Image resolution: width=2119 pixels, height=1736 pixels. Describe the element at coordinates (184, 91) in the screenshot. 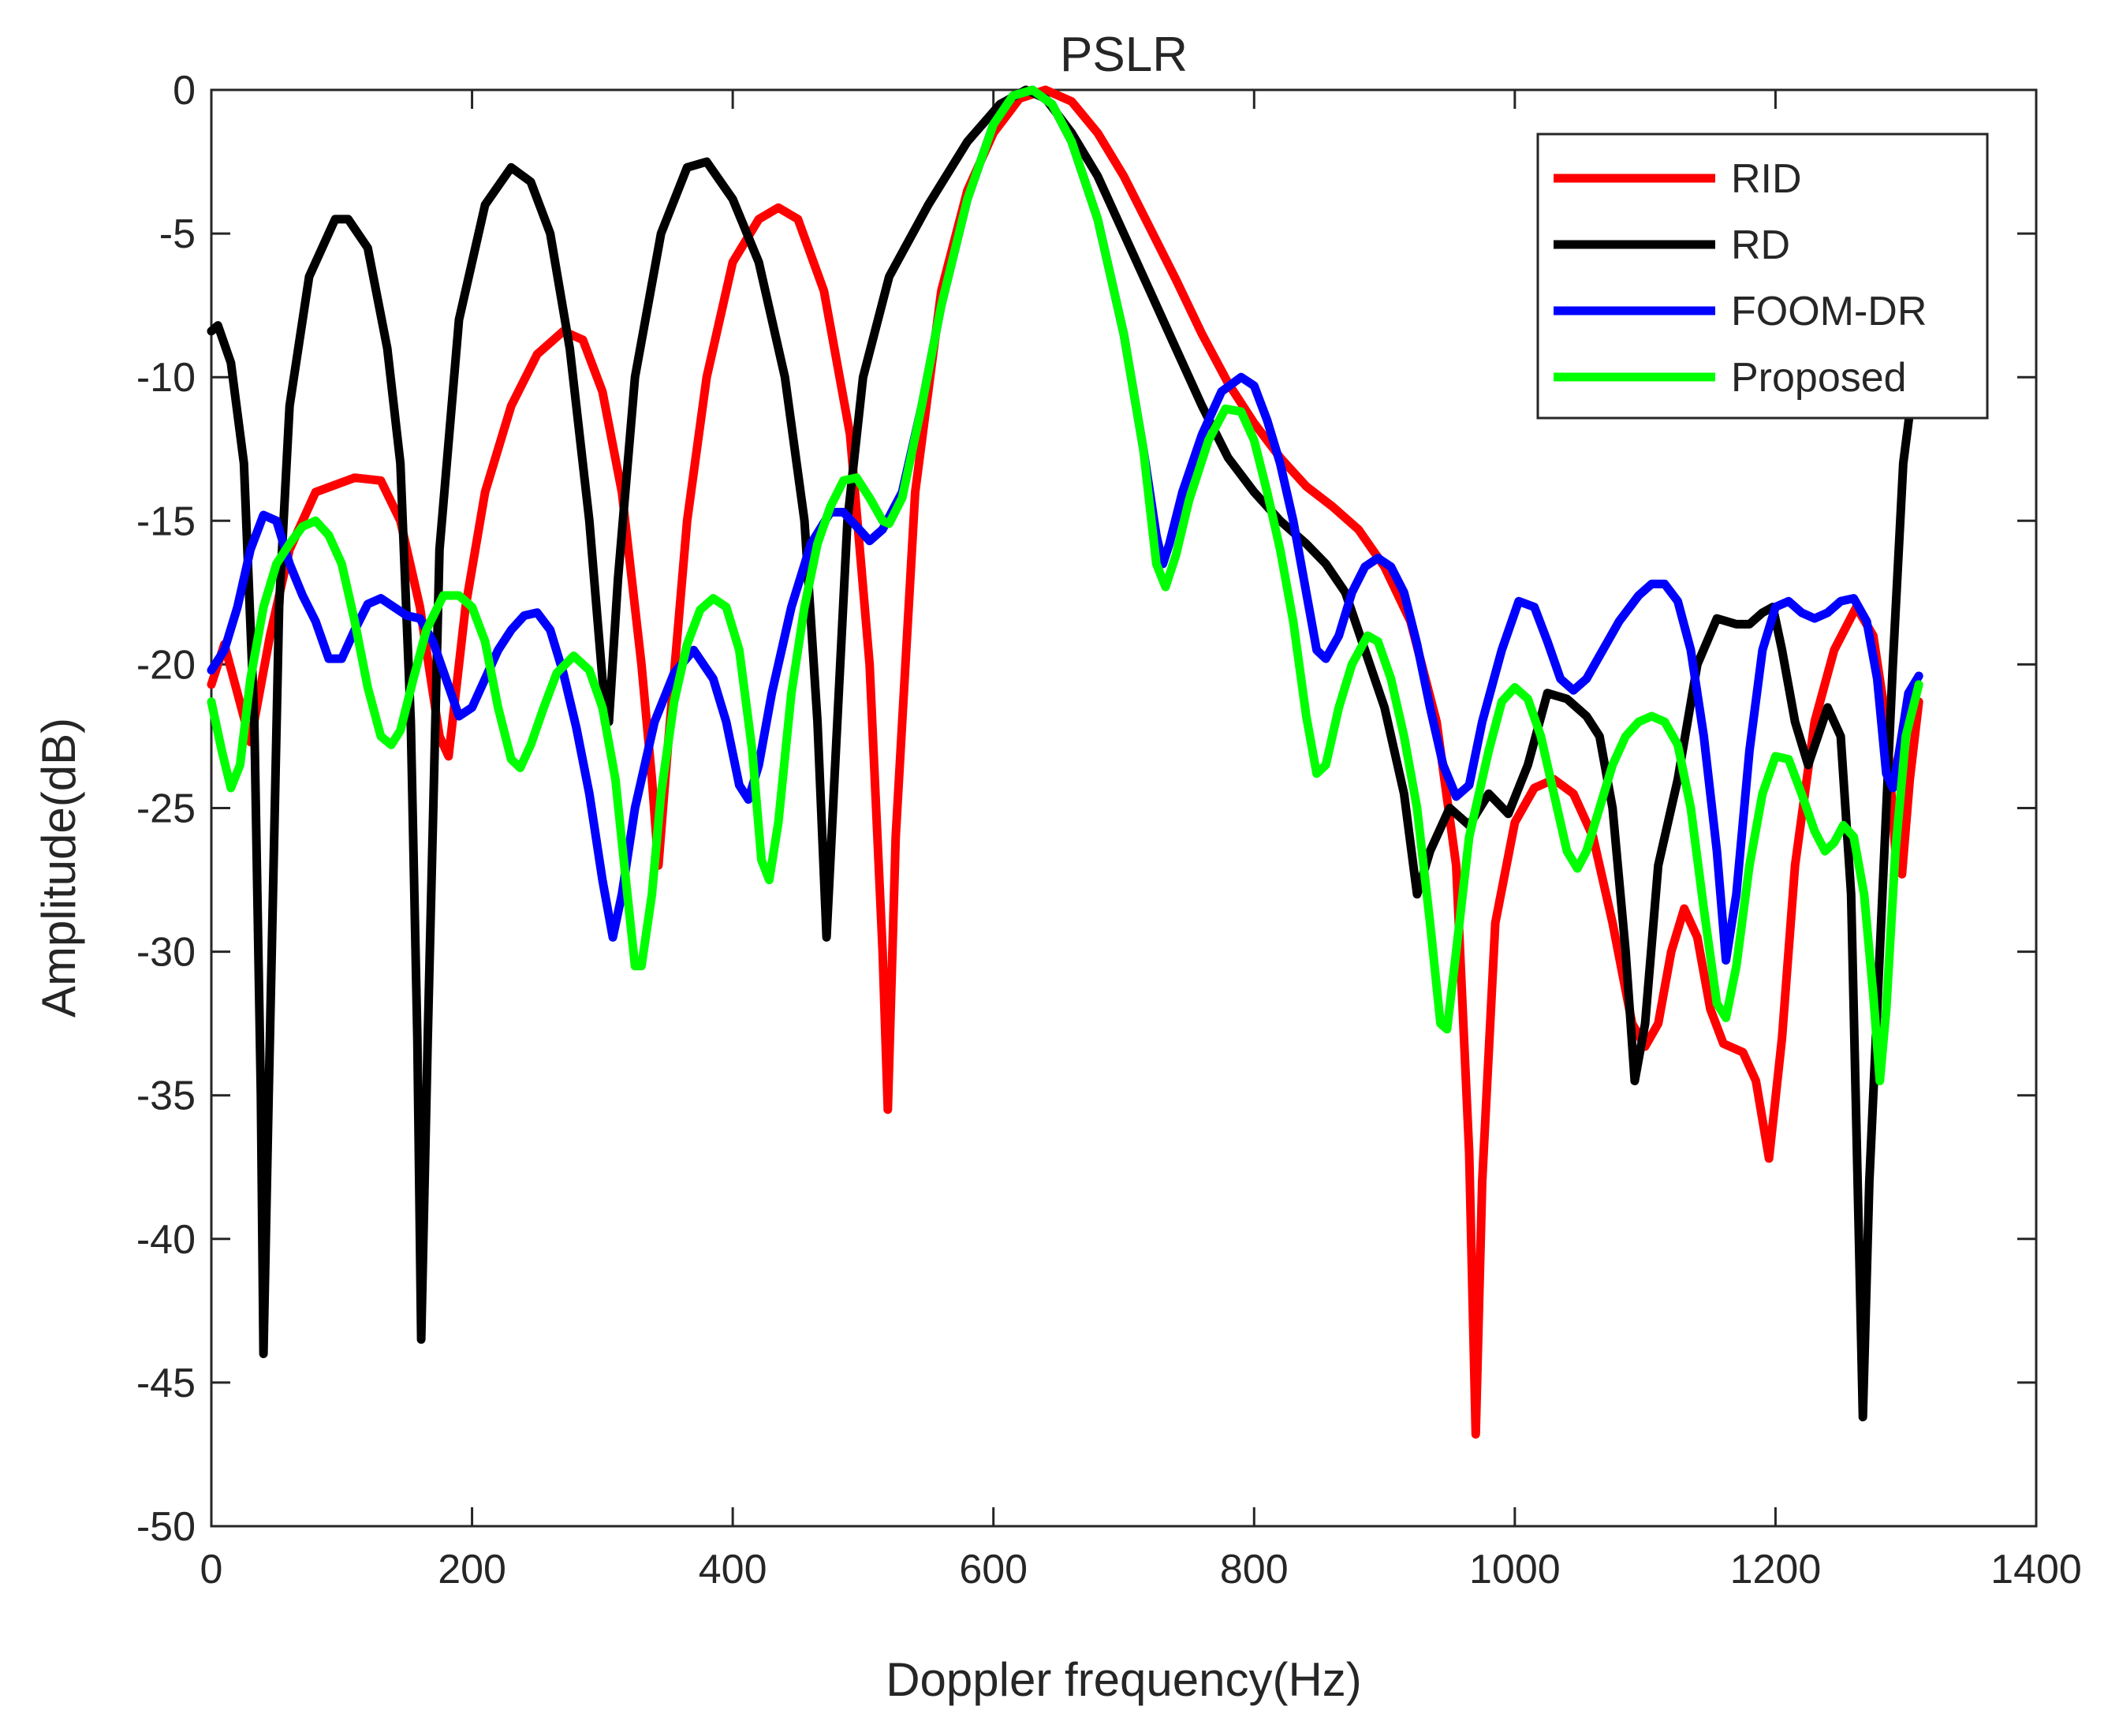

I see `y-tick-label: 0` at that location.